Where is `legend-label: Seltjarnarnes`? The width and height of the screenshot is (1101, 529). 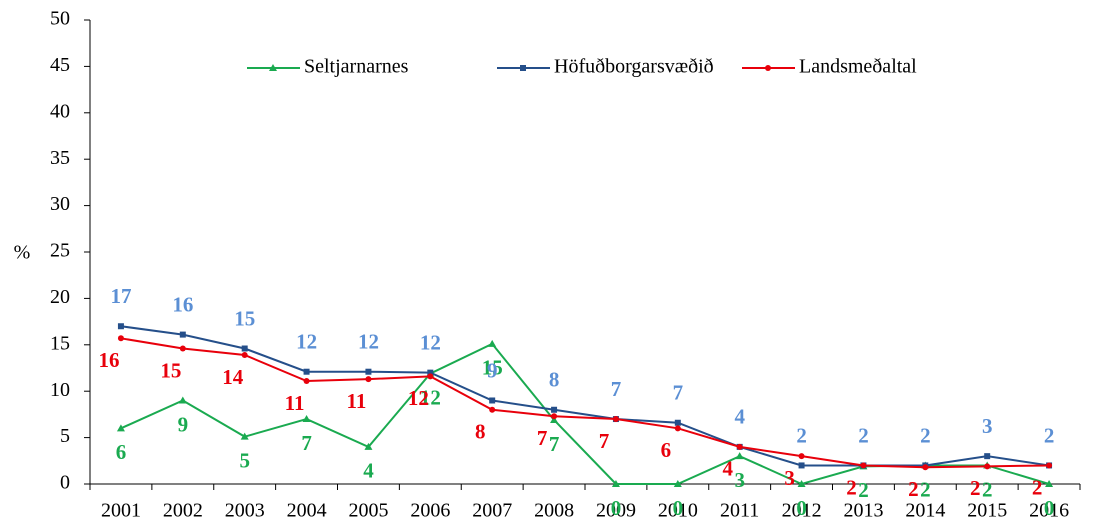 legend-label: Seltjarnarnes is located at coordinates (356, 67).